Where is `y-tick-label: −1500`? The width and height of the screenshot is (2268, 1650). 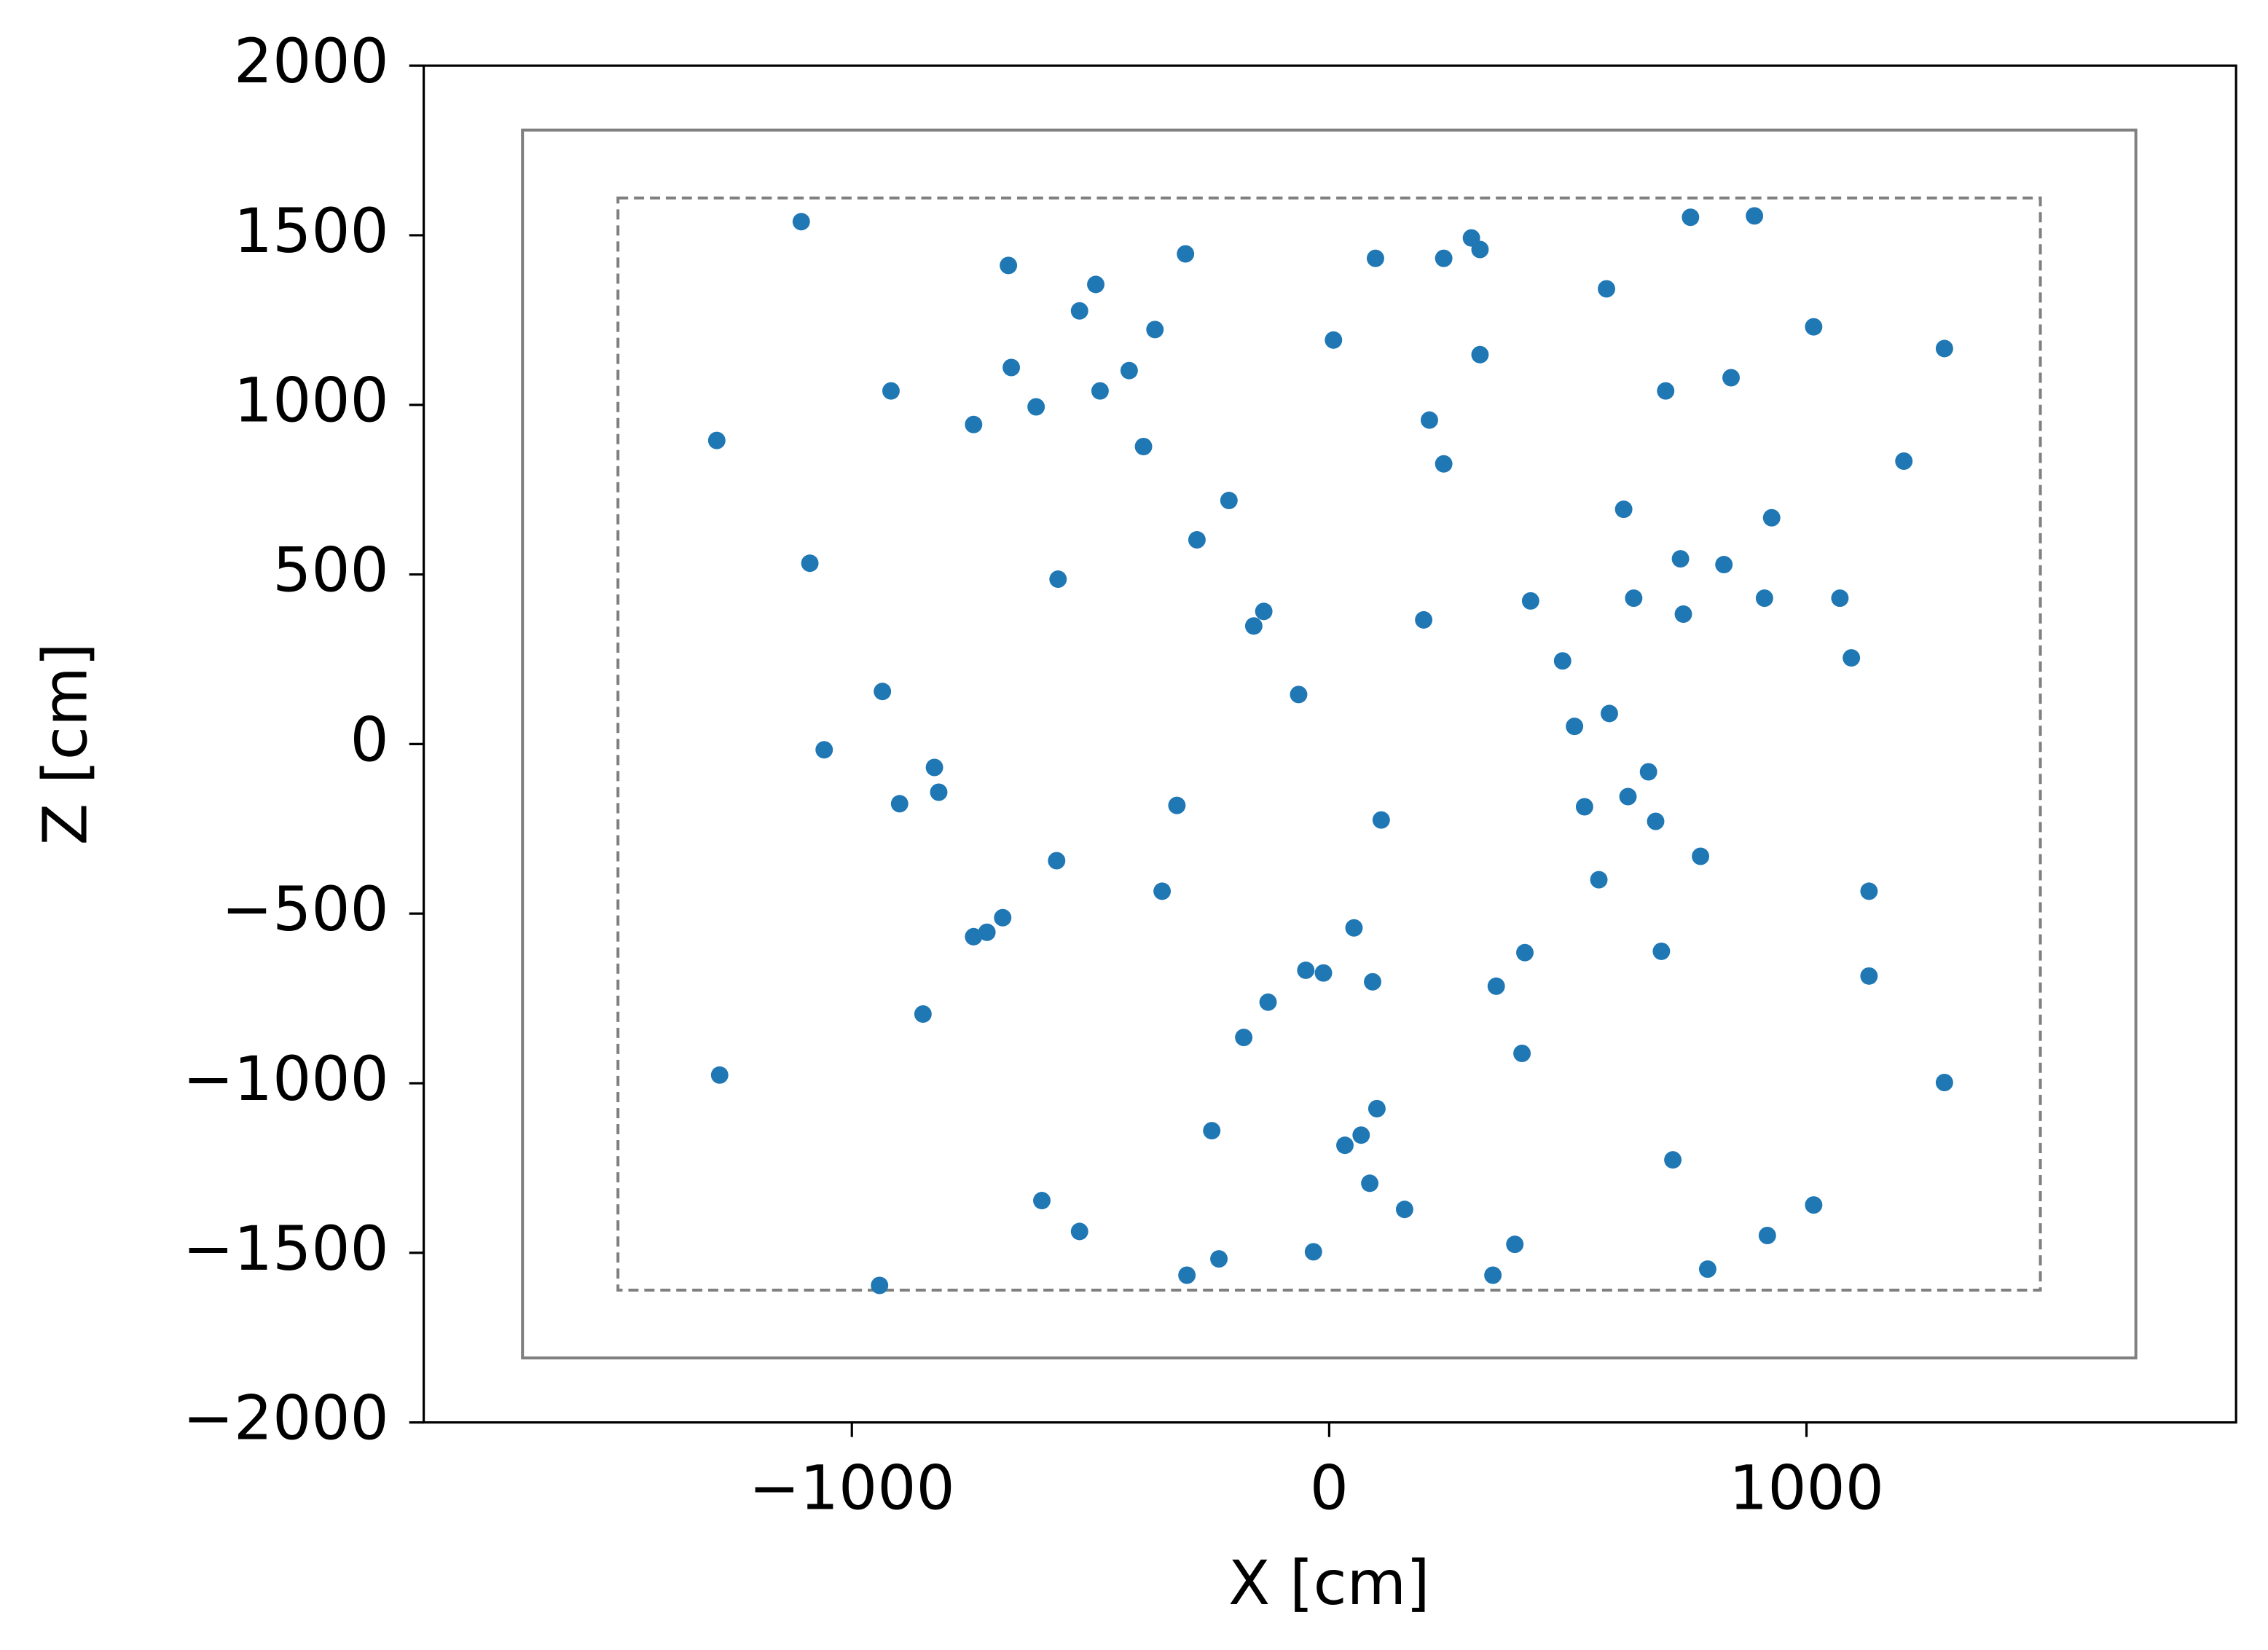
y-tick-label: −1500 is located at coordinates (286, 1248).